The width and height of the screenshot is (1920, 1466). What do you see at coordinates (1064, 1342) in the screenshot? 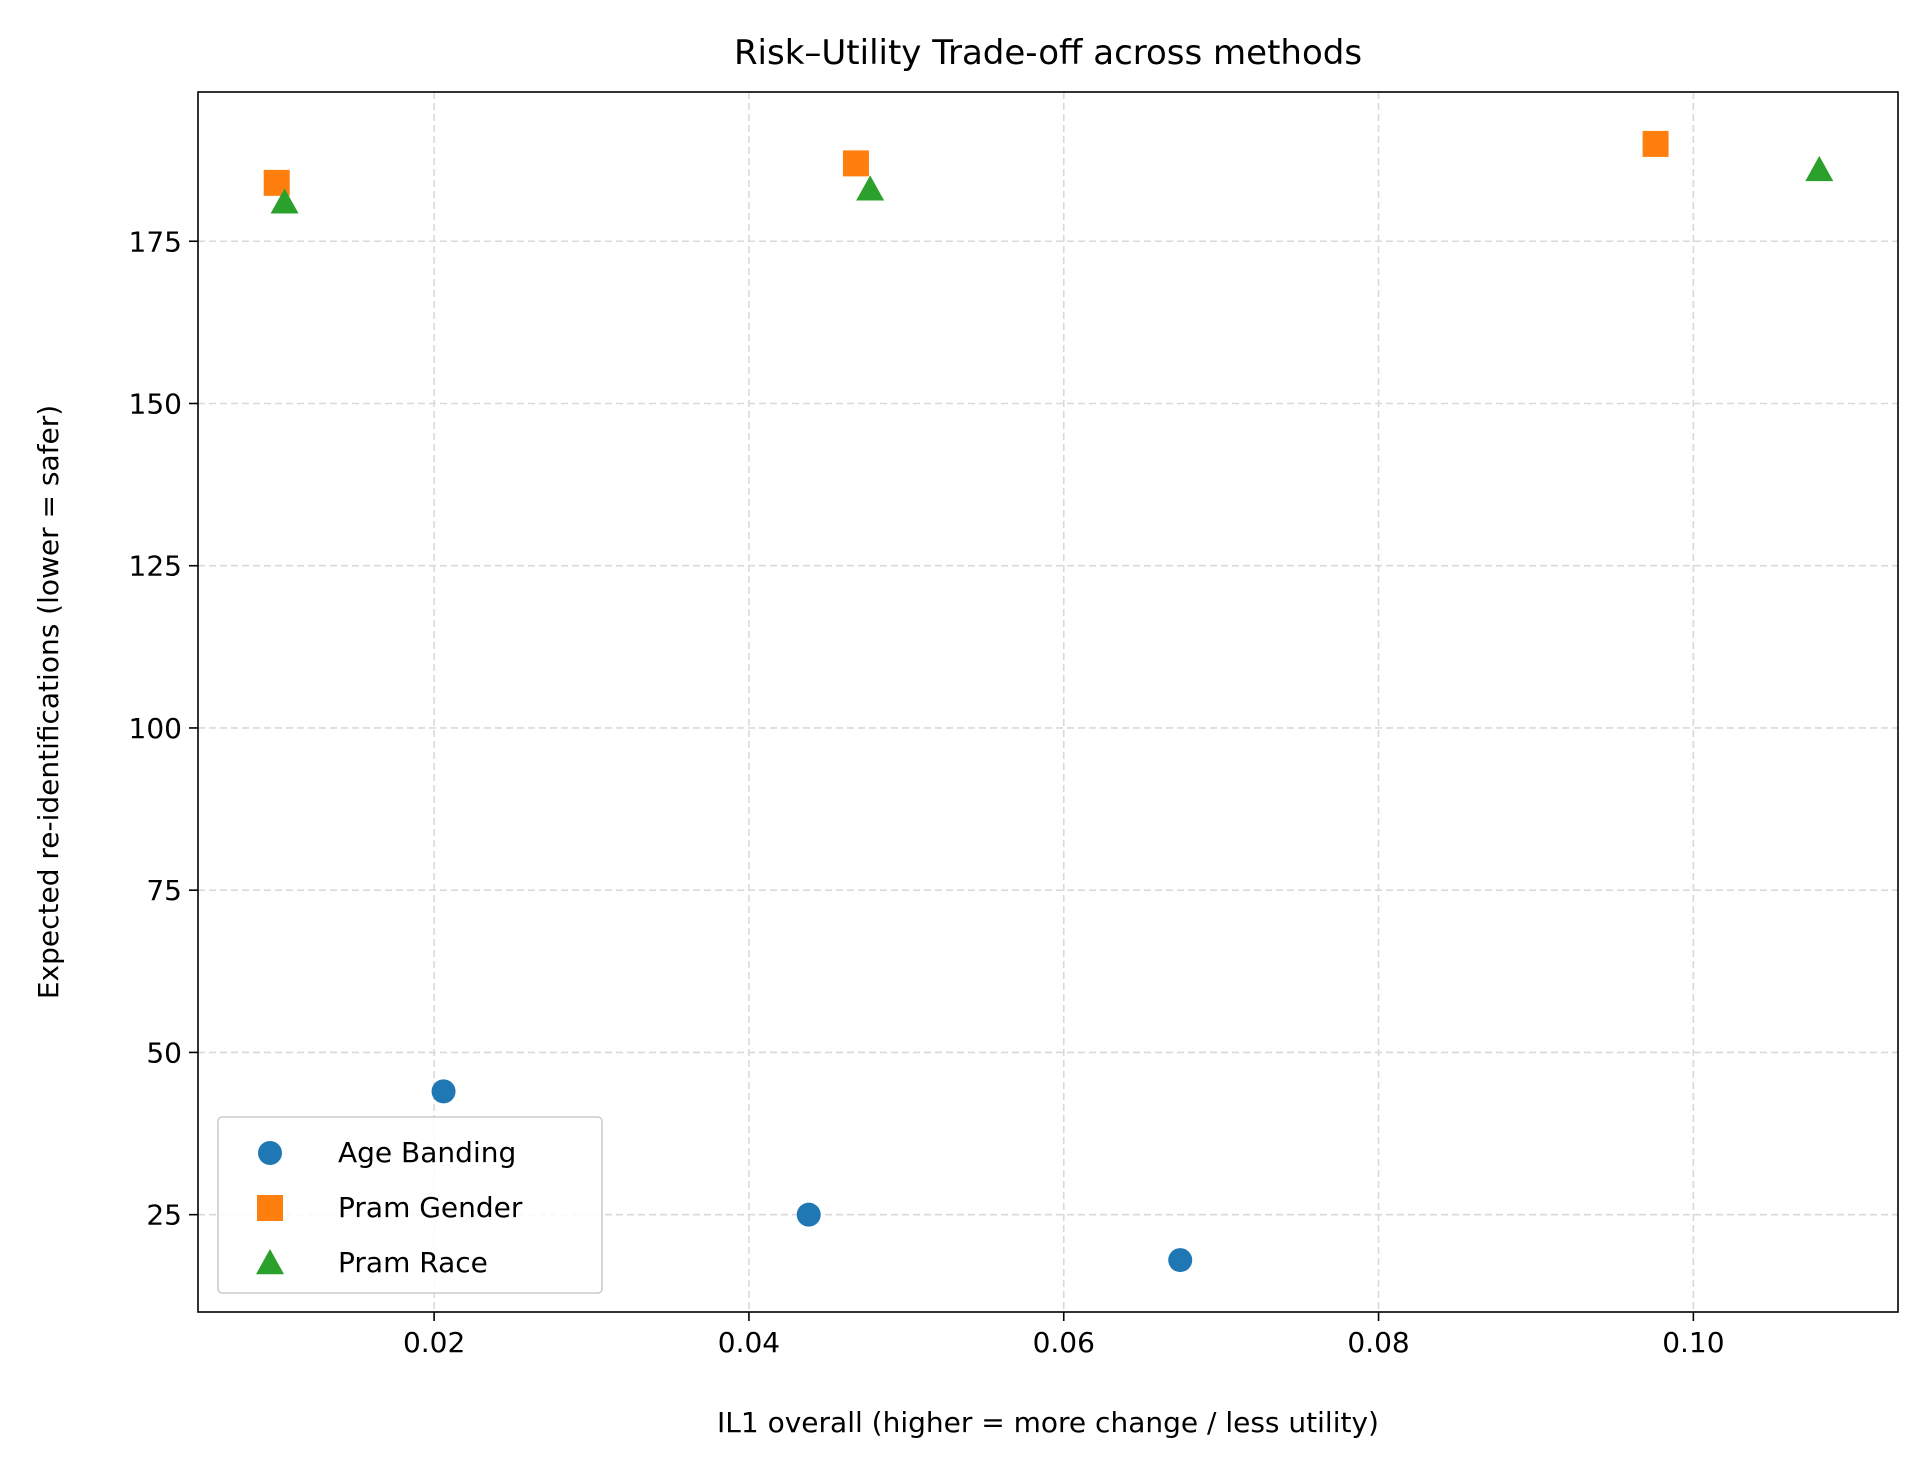
I see `x-tick-label: 0.06` at bounding box center [1064, 1342].